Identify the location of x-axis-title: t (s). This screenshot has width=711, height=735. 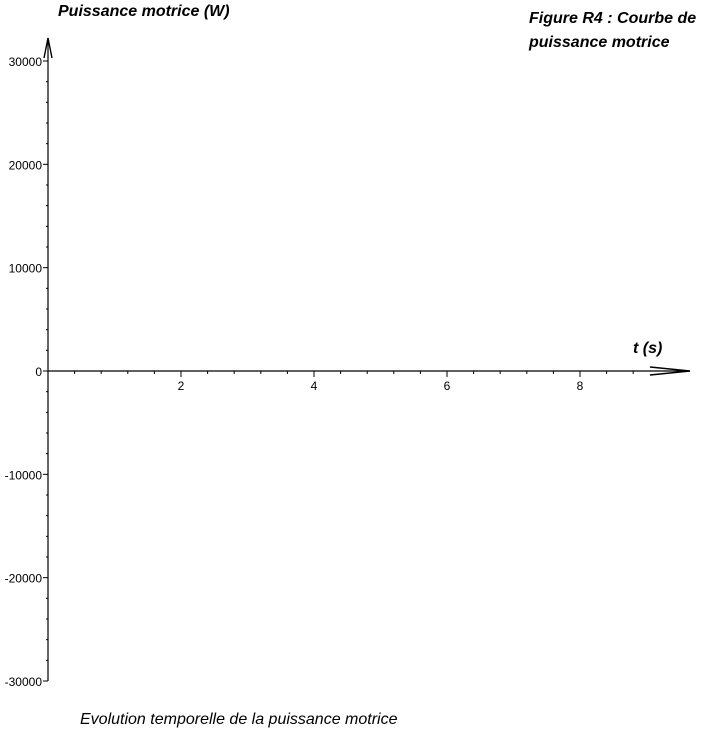
(647, 348).